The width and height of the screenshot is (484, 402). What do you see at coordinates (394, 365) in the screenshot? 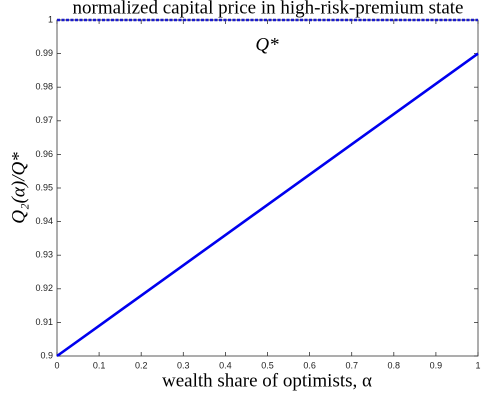
I see `x-tick-label: 0.8` at bounding box center [394, 365].